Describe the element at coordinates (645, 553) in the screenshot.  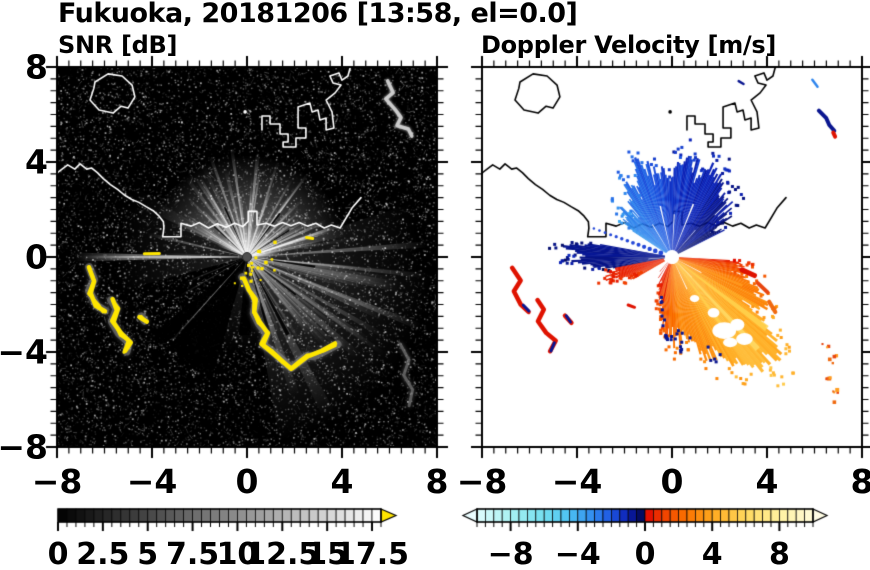
I see `velocity-colorbar-label: 0` at that location.